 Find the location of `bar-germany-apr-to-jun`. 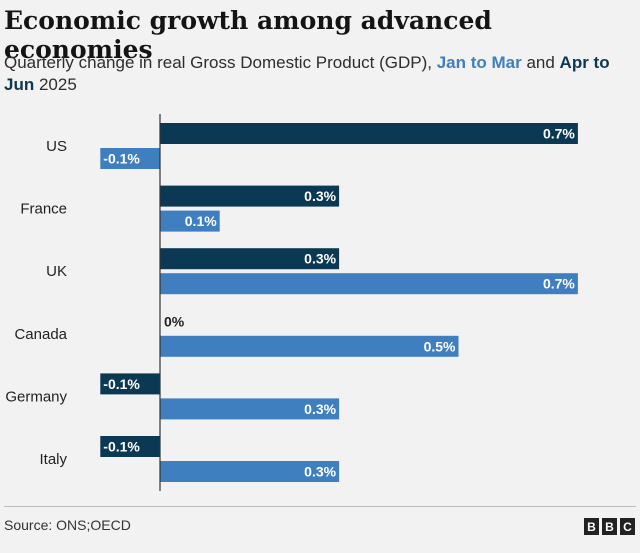

bar-germany-apr-to-jun is located at coordinates (250, 409).